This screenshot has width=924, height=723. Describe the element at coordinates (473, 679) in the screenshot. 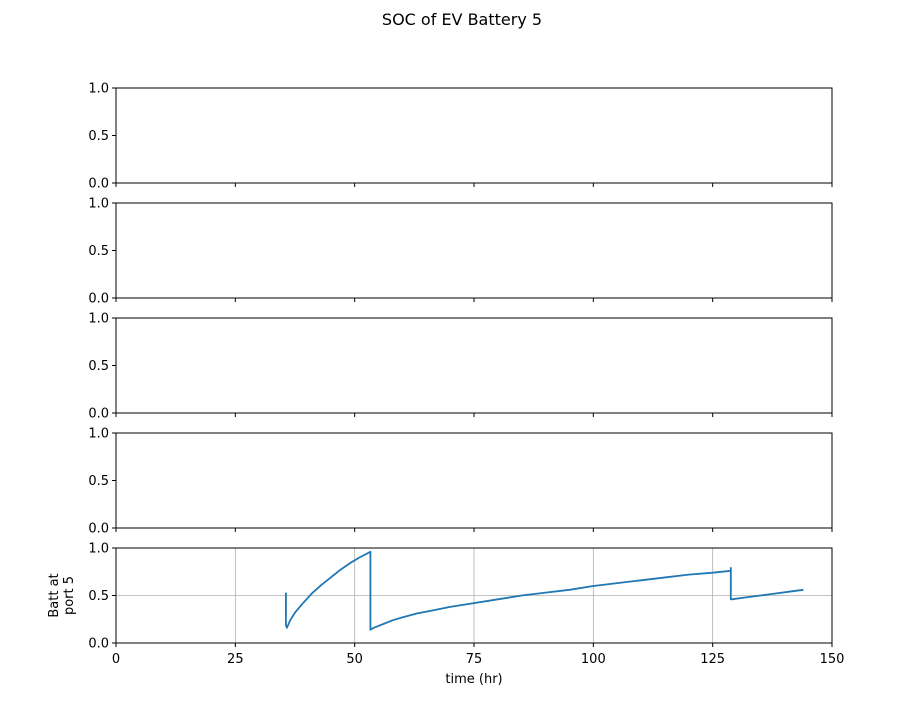

I see `x-axis-label: time (hr)` at that location.